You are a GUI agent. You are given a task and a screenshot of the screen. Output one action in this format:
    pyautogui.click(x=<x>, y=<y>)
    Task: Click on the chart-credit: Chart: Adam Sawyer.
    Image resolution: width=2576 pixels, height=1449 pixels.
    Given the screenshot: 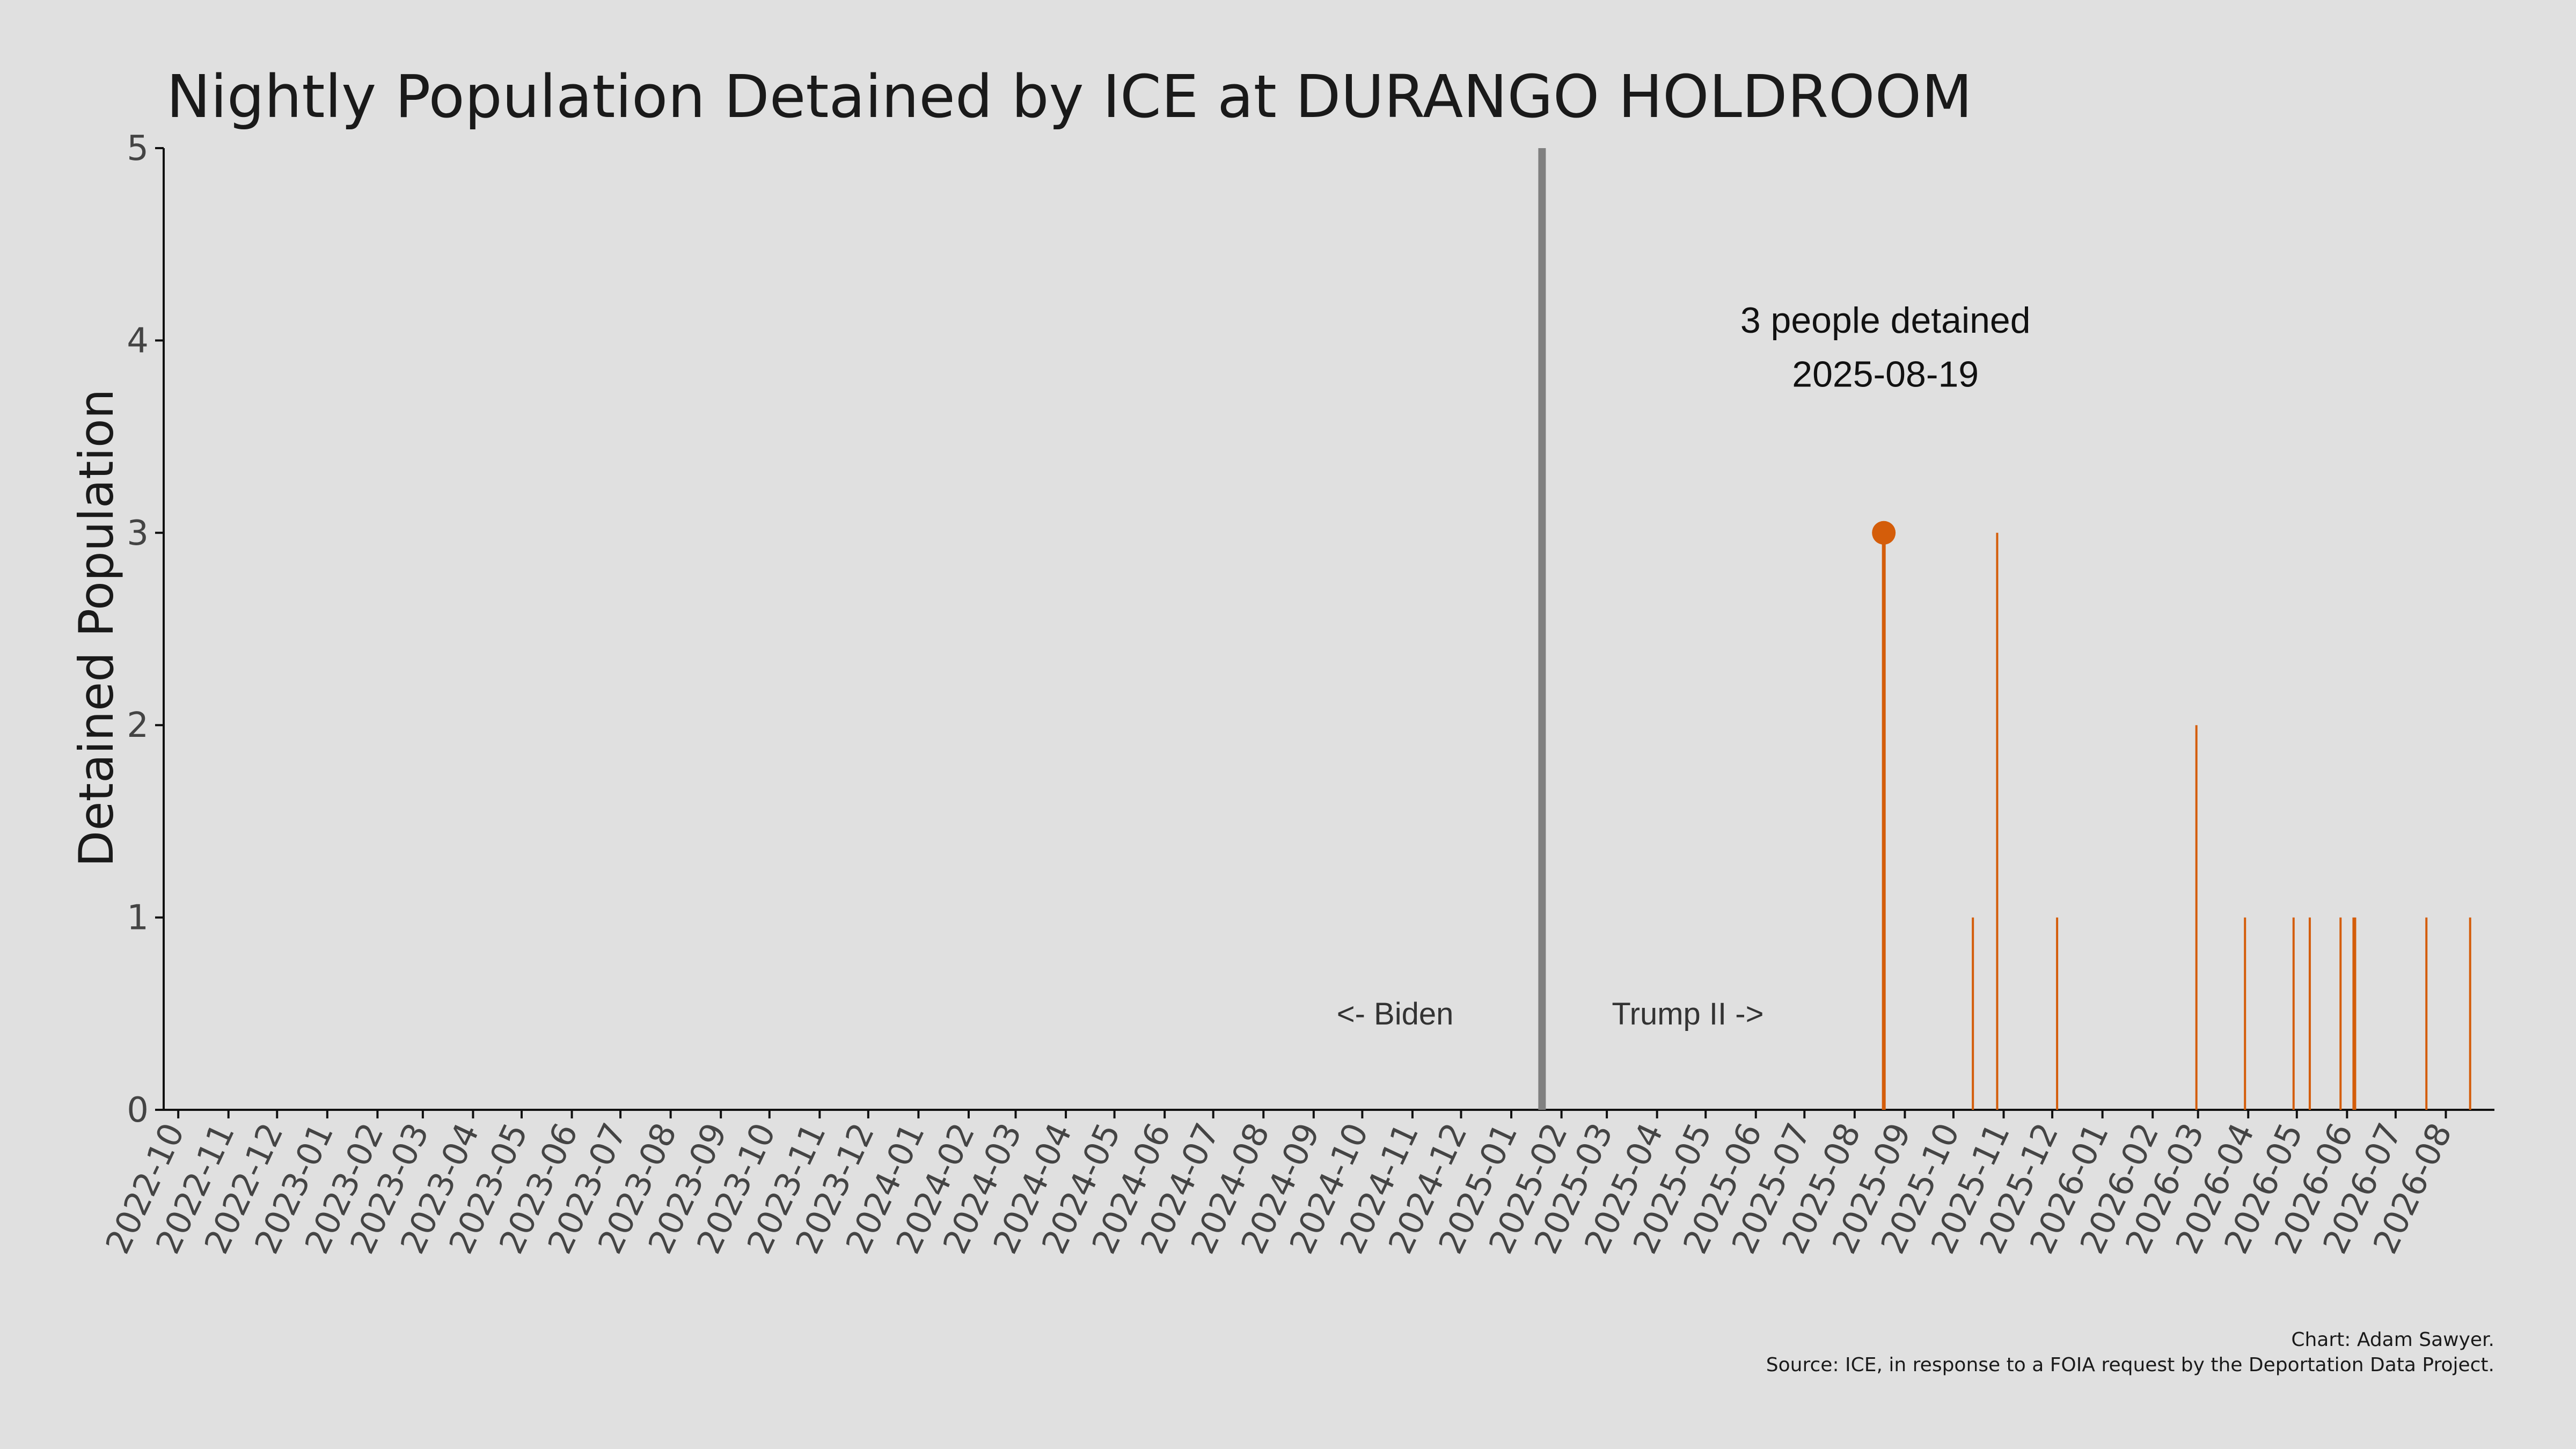 What is the action you would take?
    pyautogui.click(x=2392, y=1340)
    